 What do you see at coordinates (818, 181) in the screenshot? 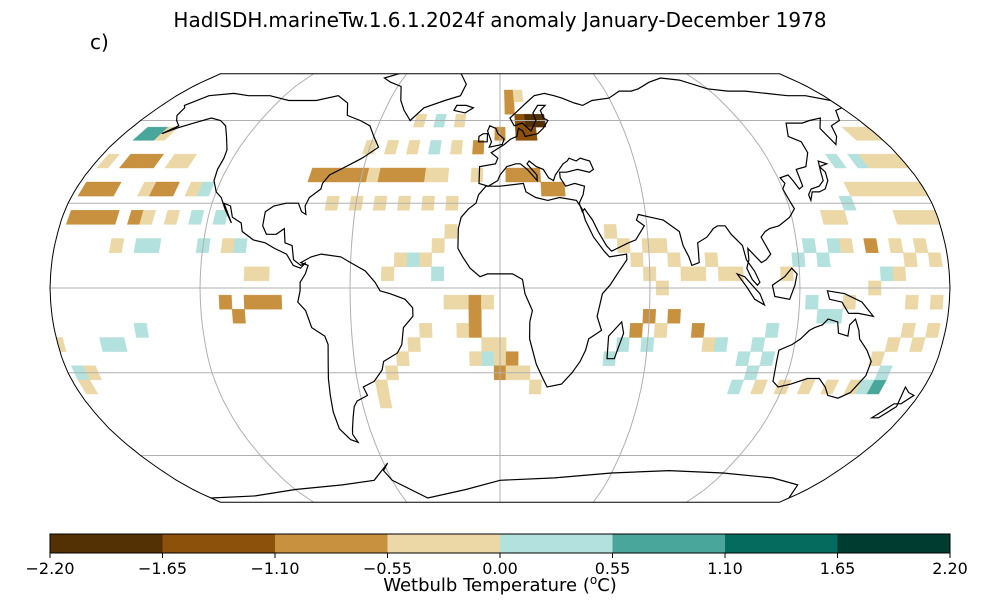
I see `coastline-japan` at bounding box center [818, 181].